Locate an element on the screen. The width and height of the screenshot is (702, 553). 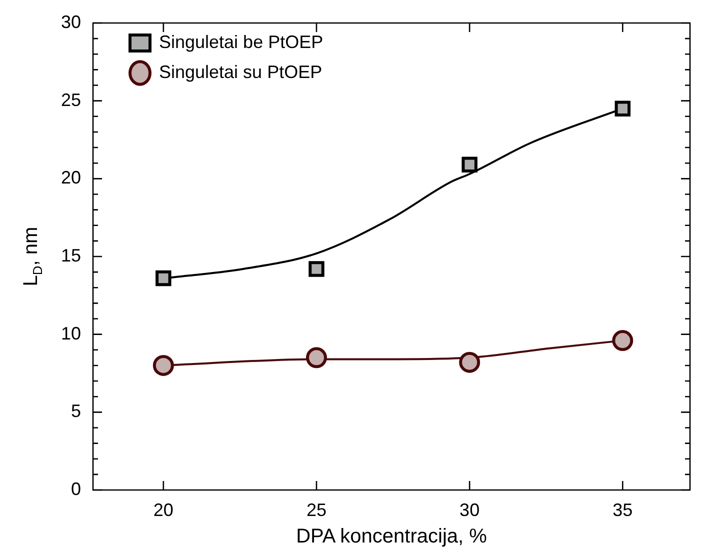
y-tick-label: 20 is located at coordinates (70, 178).